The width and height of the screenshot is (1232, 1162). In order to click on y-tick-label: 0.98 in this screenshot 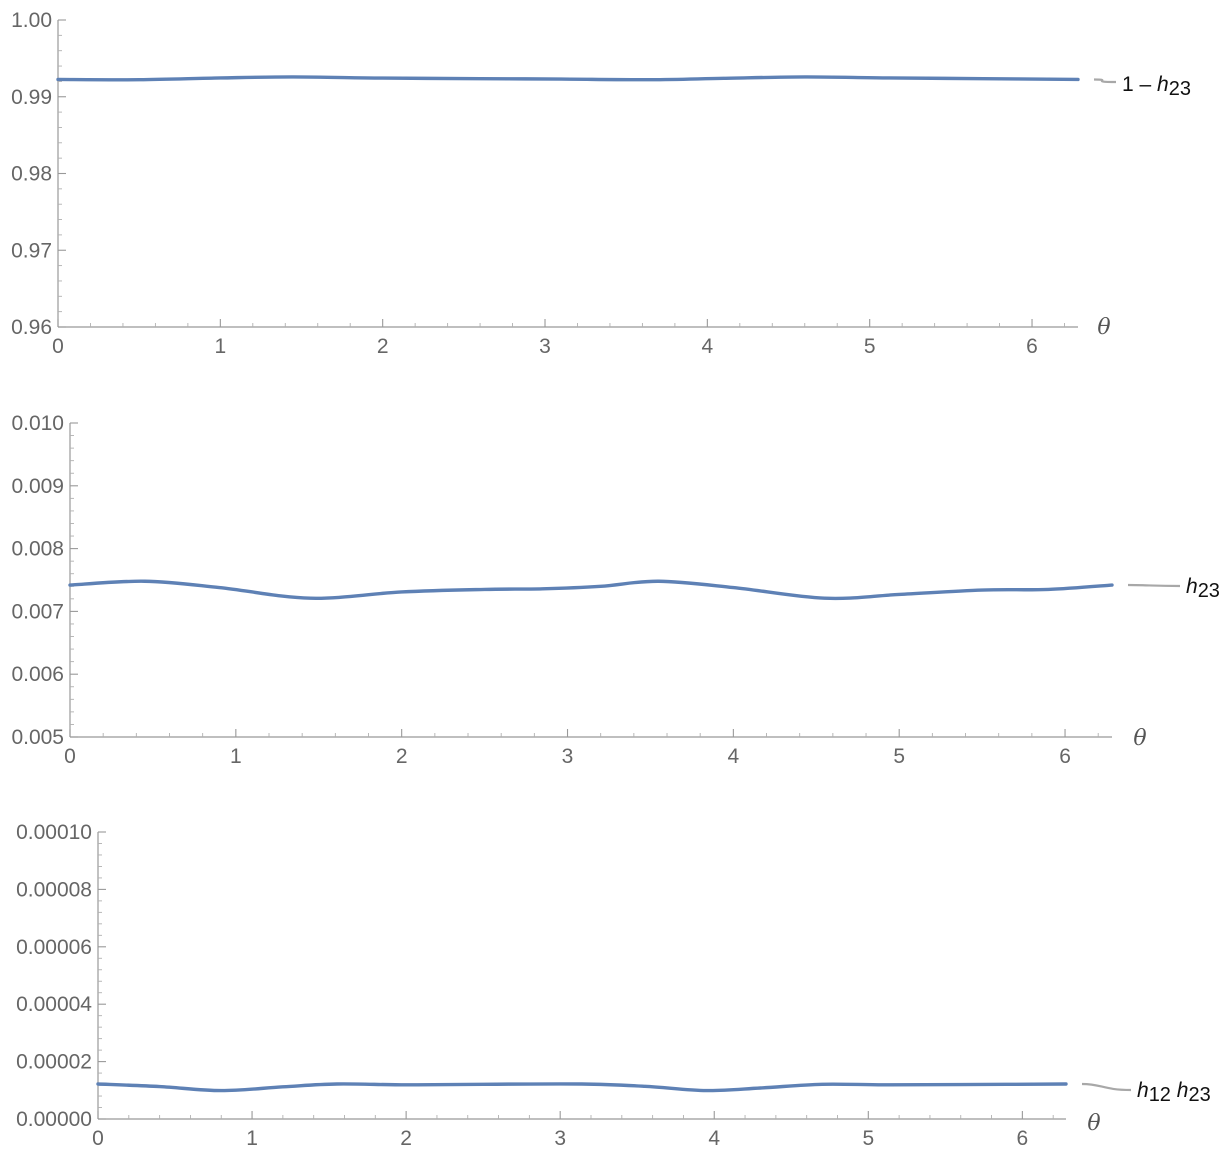, I will do `click(31, 174)`.